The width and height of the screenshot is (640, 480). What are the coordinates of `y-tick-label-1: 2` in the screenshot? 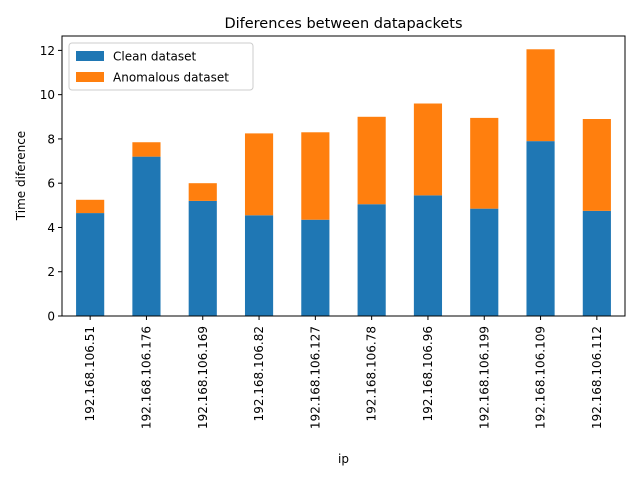 It's located at (51, 272).